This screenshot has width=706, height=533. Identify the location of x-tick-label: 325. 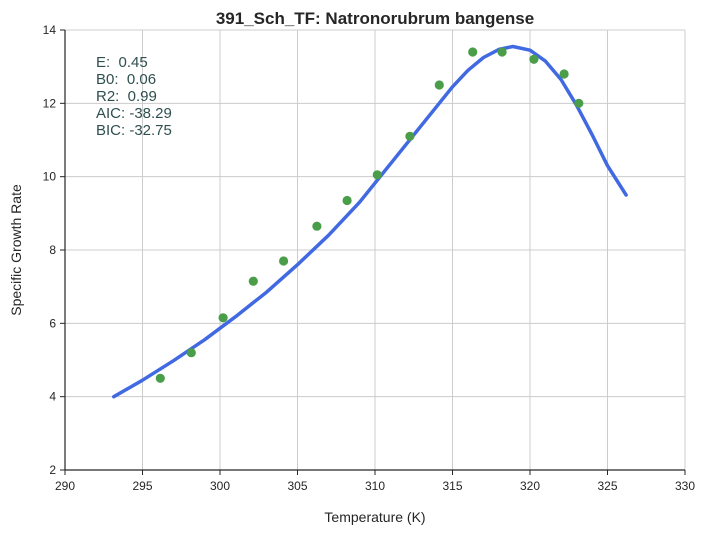
(607, 486).